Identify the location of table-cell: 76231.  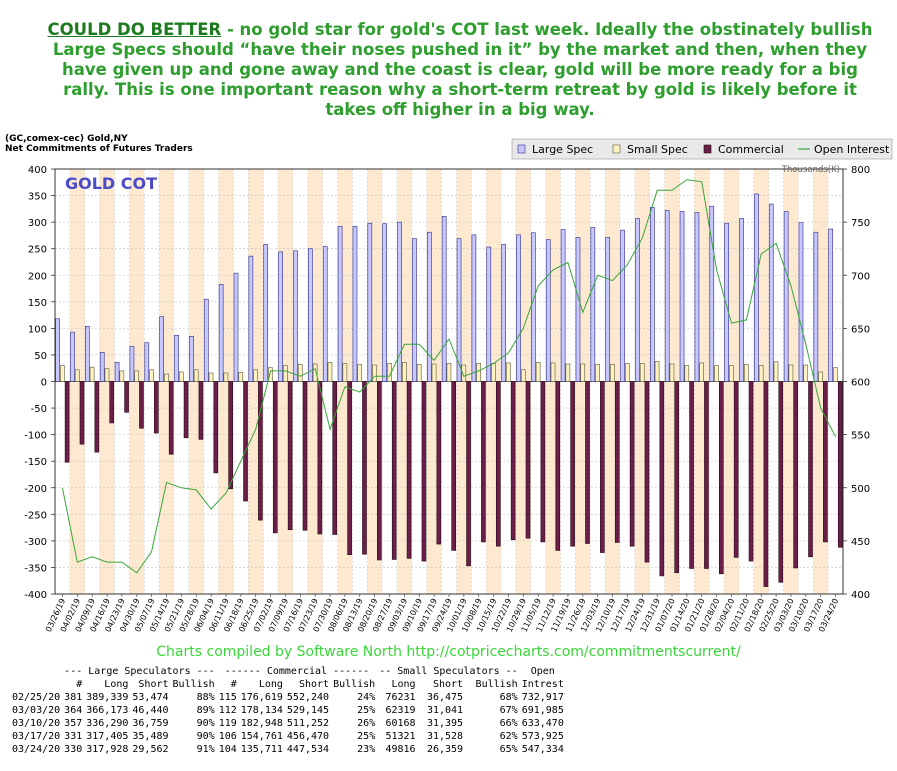
(400, 697).